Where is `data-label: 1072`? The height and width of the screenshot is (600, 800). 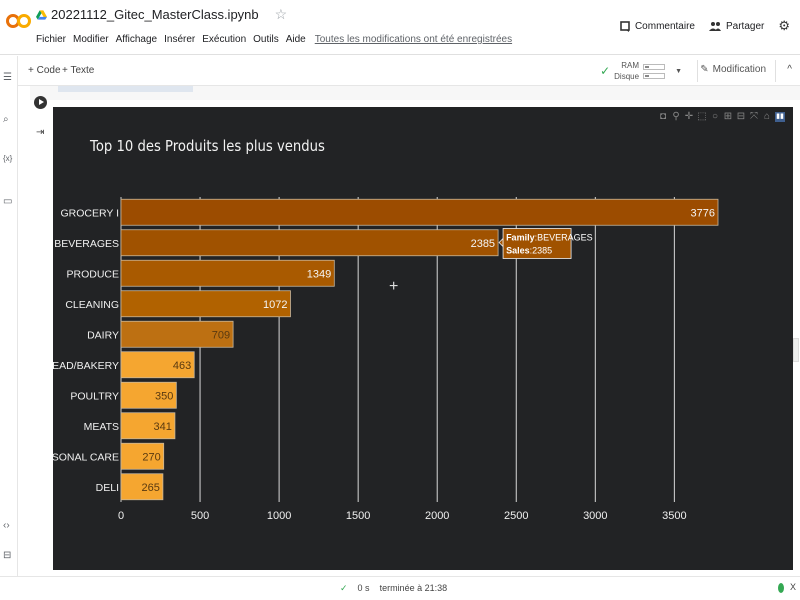 data-label: 1072 is located at coordinates (275, 305).